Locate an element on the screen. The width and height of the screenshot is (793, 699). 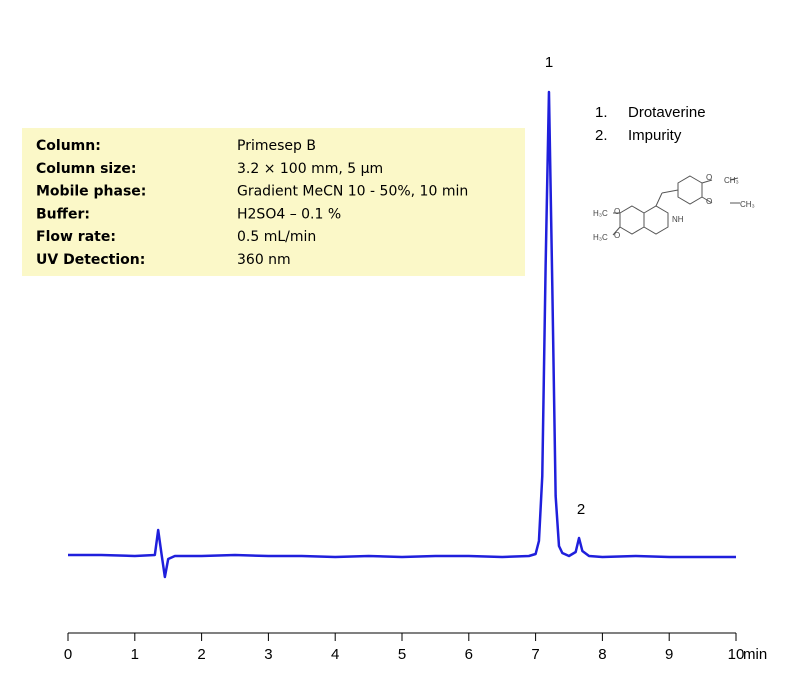
structure is located at coordinates (676, 205).